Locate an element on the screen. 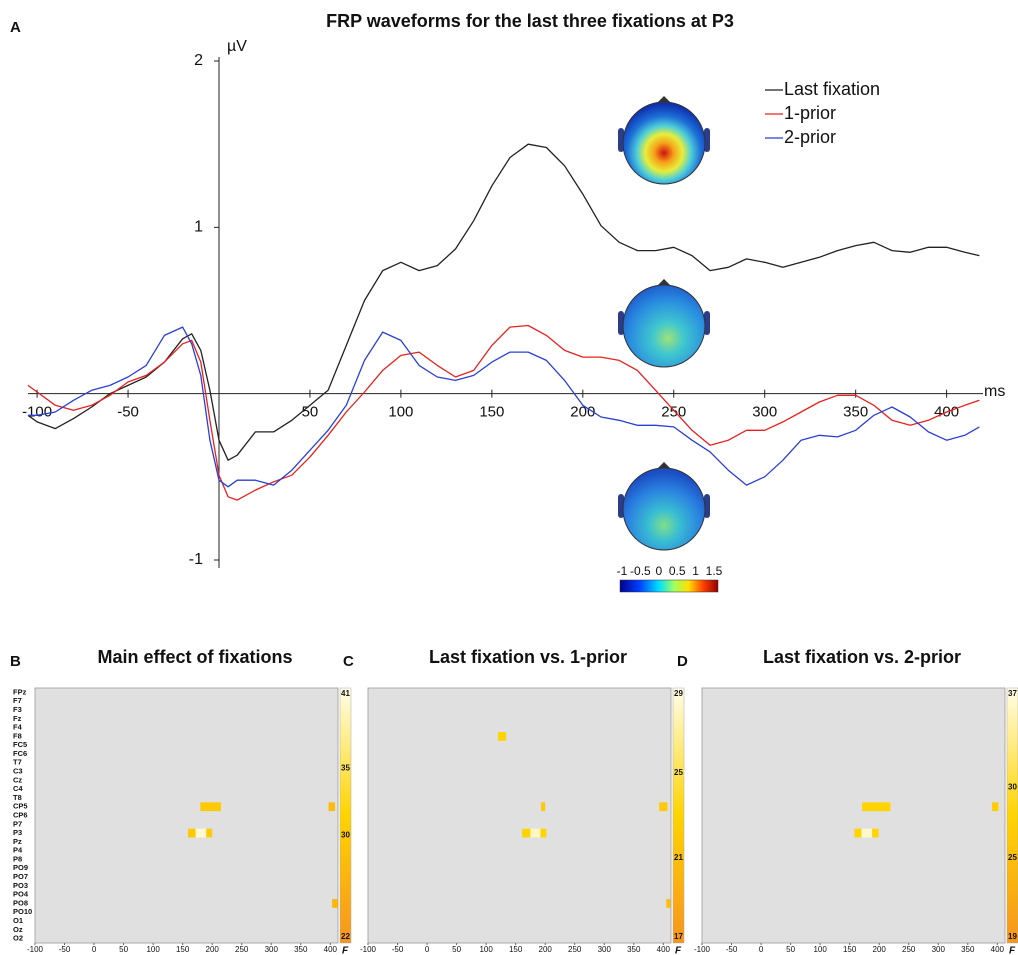  colorbar-tick-label: 19 is located at coordinates (1012, 936).